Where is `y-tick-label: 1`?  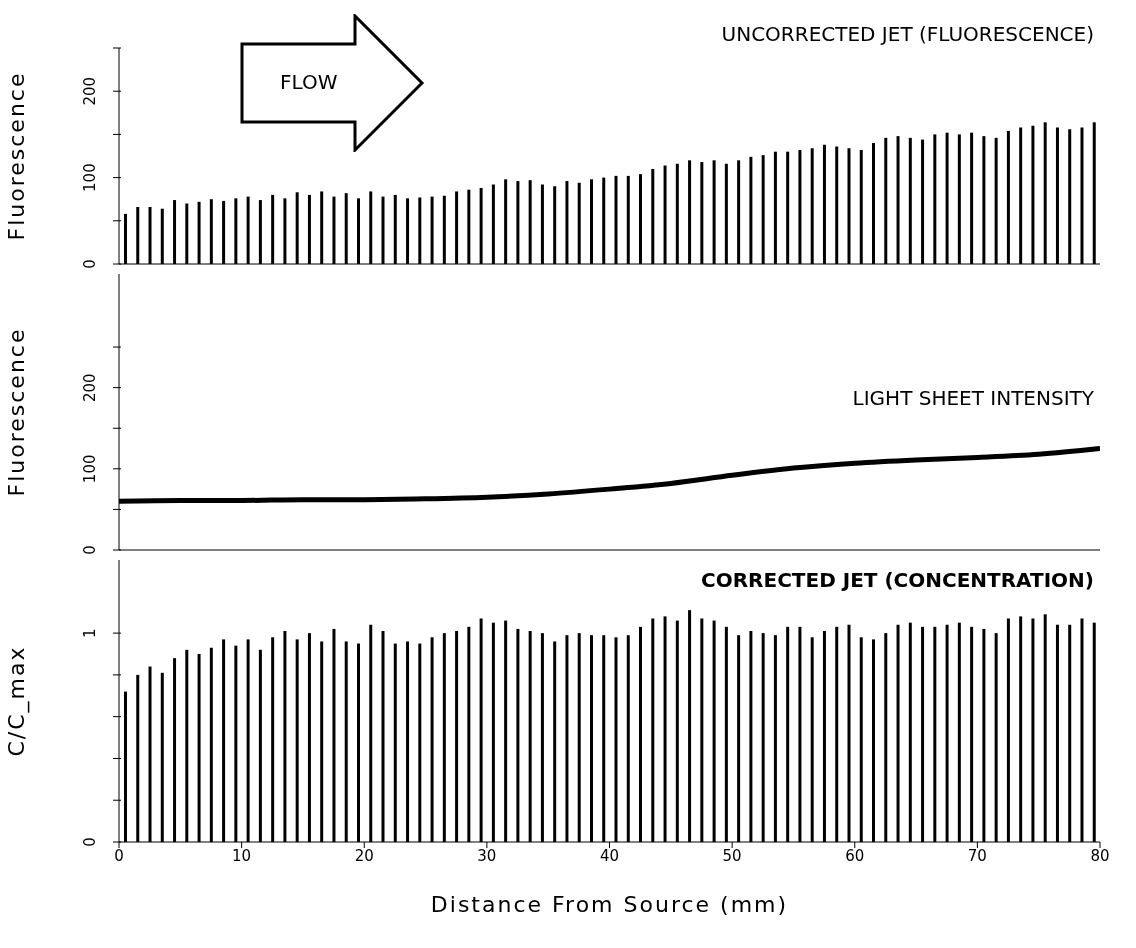 y-tick-label: 1 is located at coordinates (90, 633).